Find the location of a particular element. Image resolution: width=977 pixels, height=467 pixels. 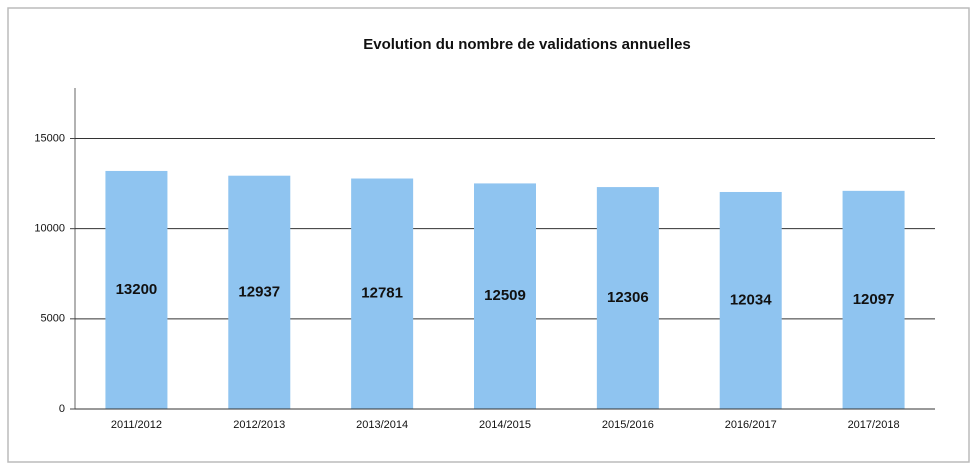

y-tick-label: 0 is located at coordinates (62, 409).